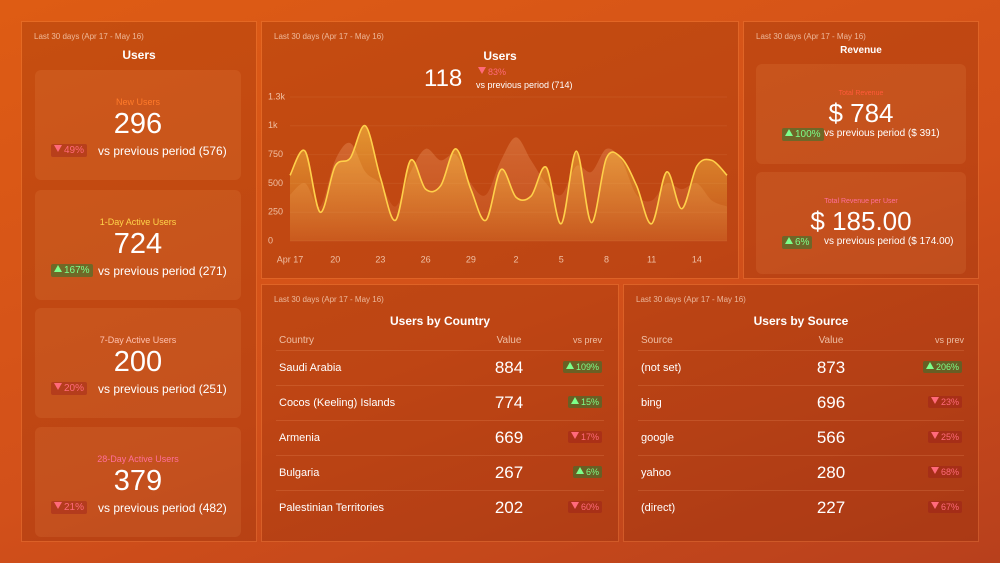  What do you see at coordinates (651, 403) in the screenshot?
I see `row-name: bing` at bounding box center [651, 403].